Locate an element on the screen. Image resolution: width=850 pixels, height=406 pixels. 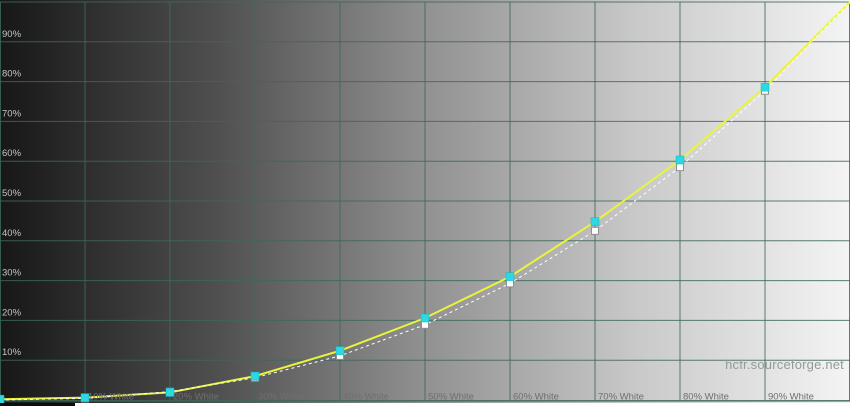
x-tick-label-60: 60% White is located at coordinates (536, 397).